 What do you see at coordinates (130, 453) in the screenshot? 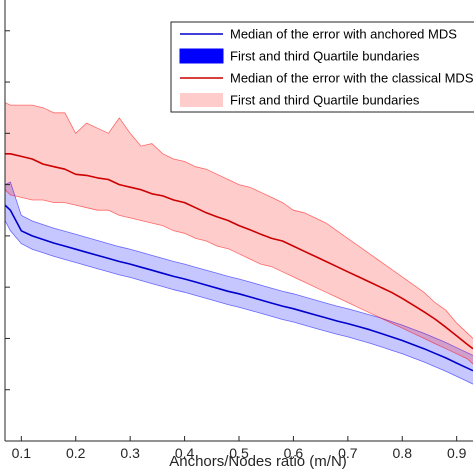
I see `x-tick-label: 0.3` at bounding box center [130, 453].